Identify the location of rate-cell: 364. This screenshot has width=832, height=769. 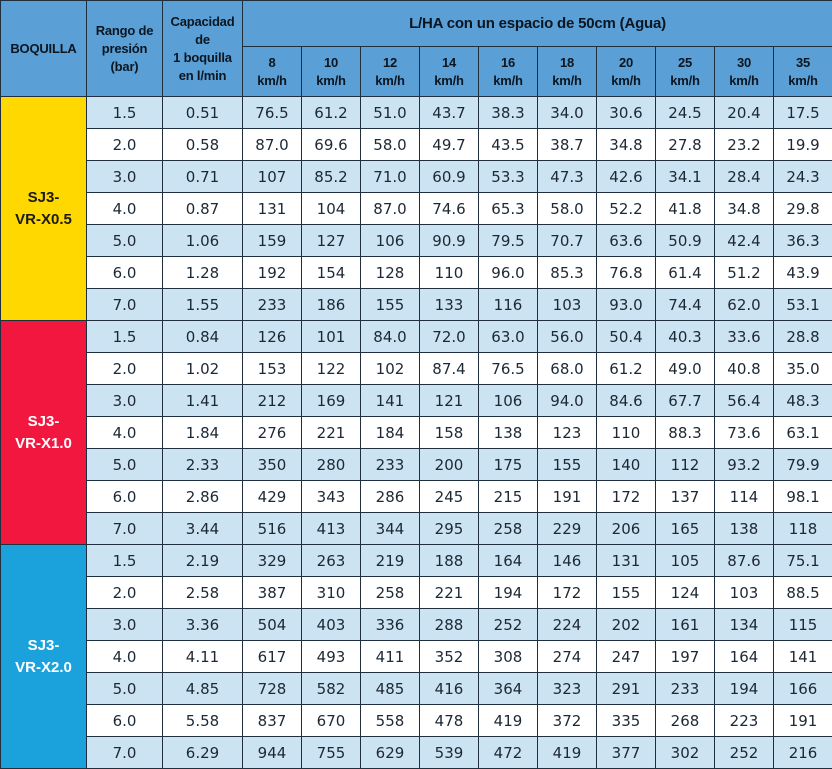
(508, 689).